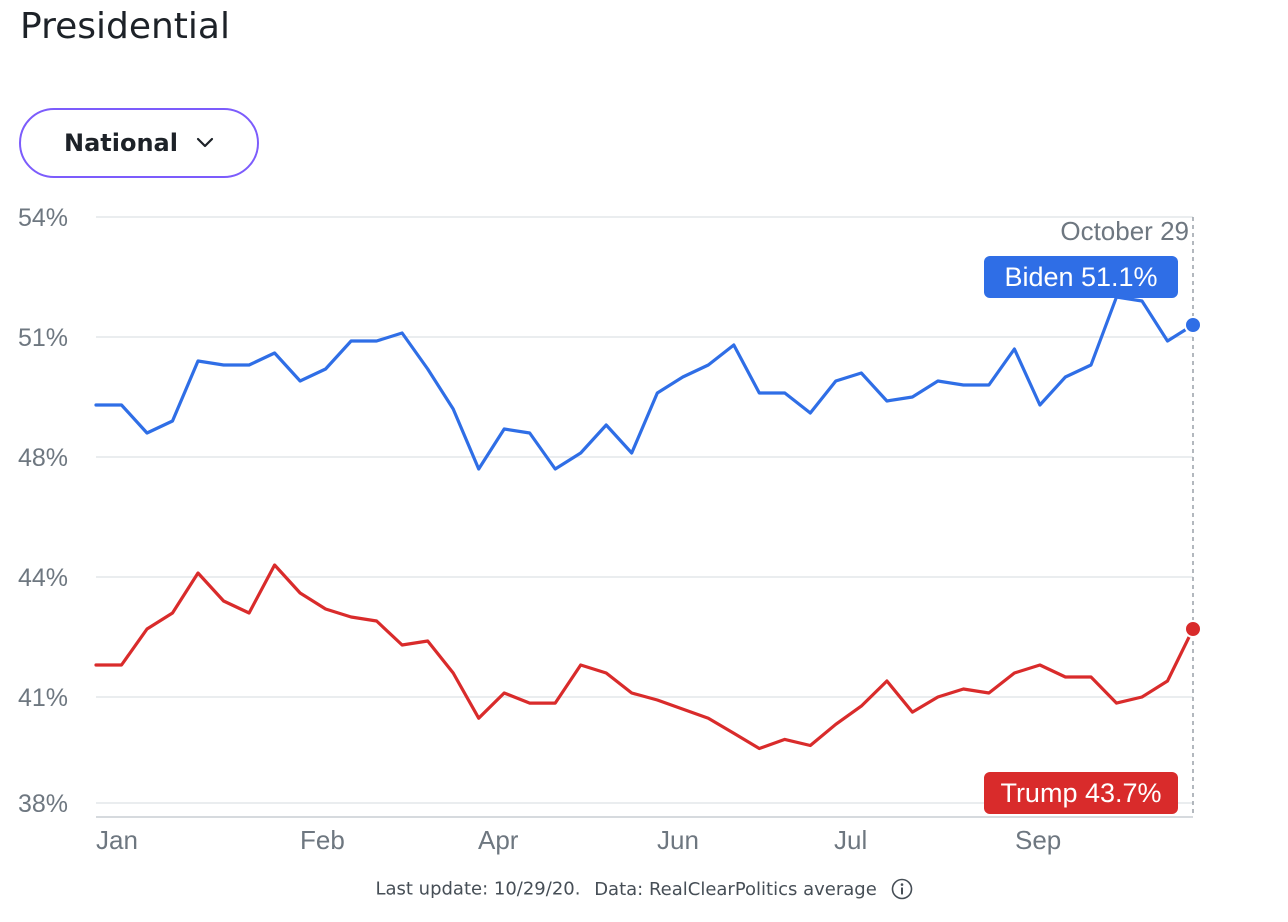 The image size is (1288, 922). I want to click on page-title: Presidential, so click(125, 26).